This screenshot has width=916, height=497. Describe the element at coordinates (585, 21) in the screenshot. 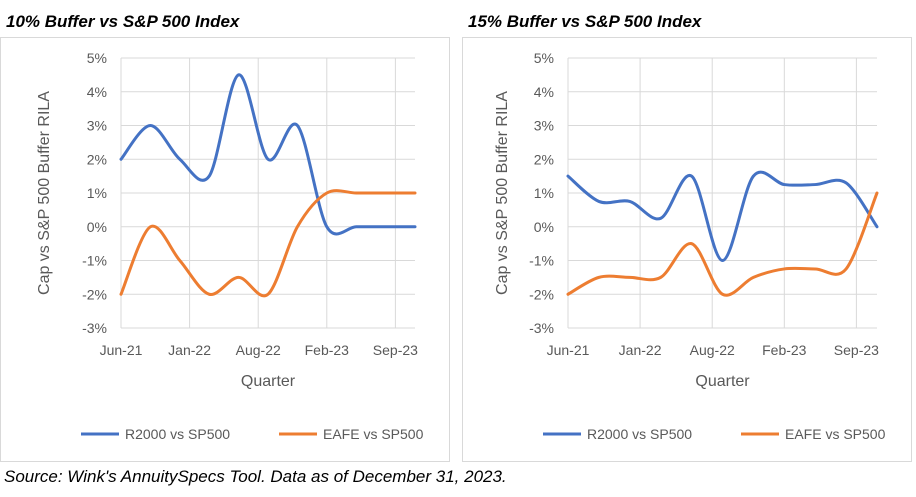

I see `chart-title: 15% Buffer vs S&P 500 Index` at that location.